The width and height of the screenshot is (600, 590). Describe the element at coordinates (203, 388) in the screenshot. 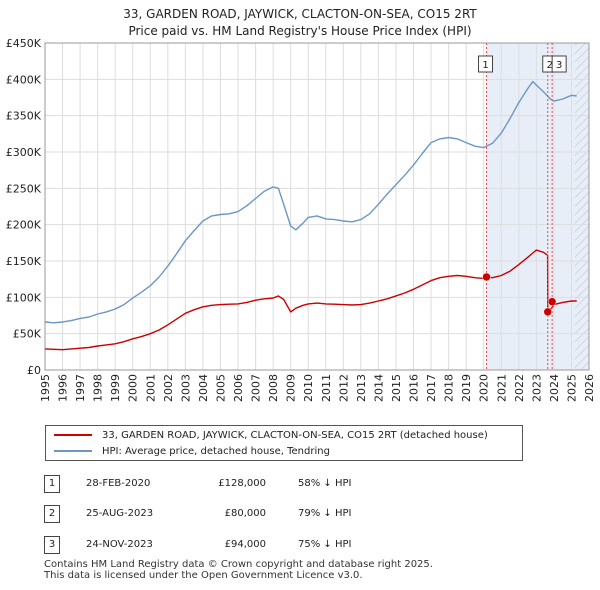

I see `x-tick-label: 2004` at that location.